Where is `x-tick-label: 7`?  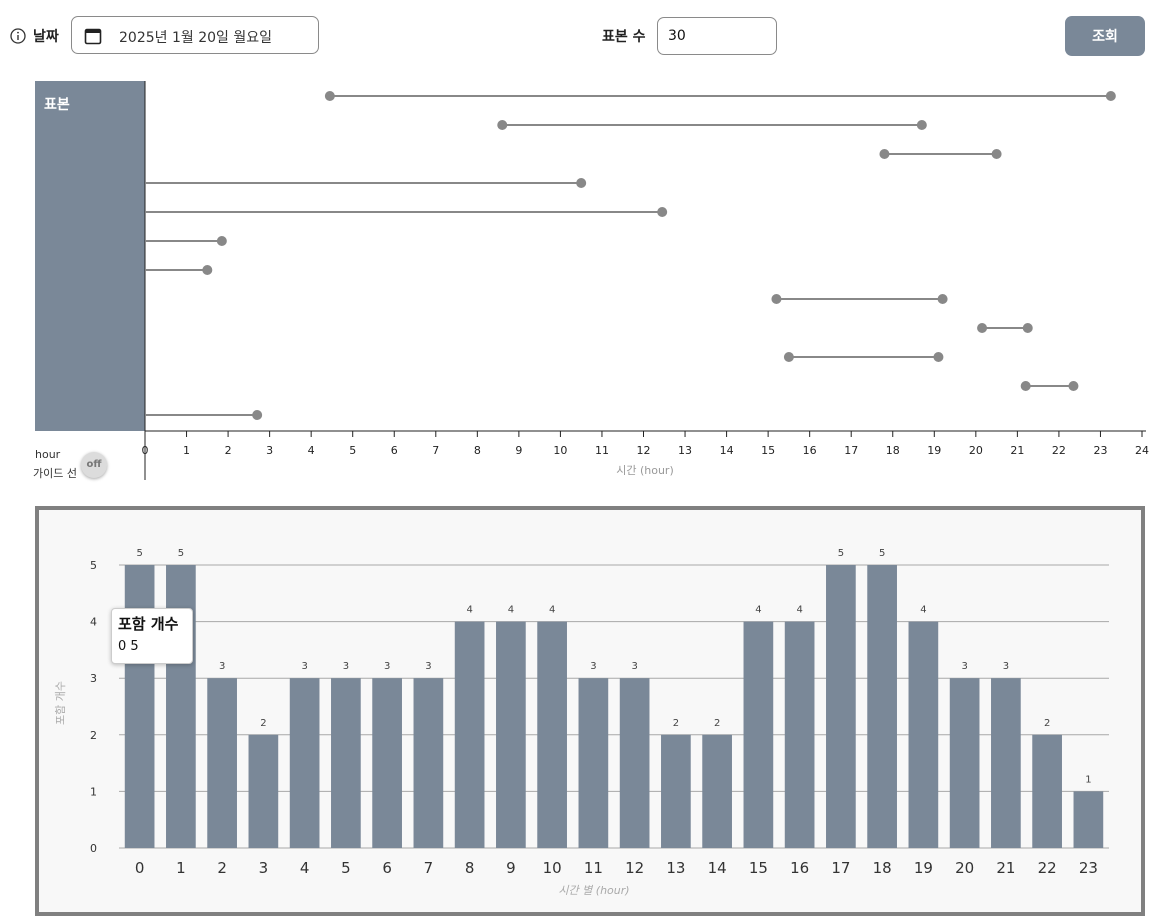 x-tick-label: 7 is located at coordinates (429, 868).